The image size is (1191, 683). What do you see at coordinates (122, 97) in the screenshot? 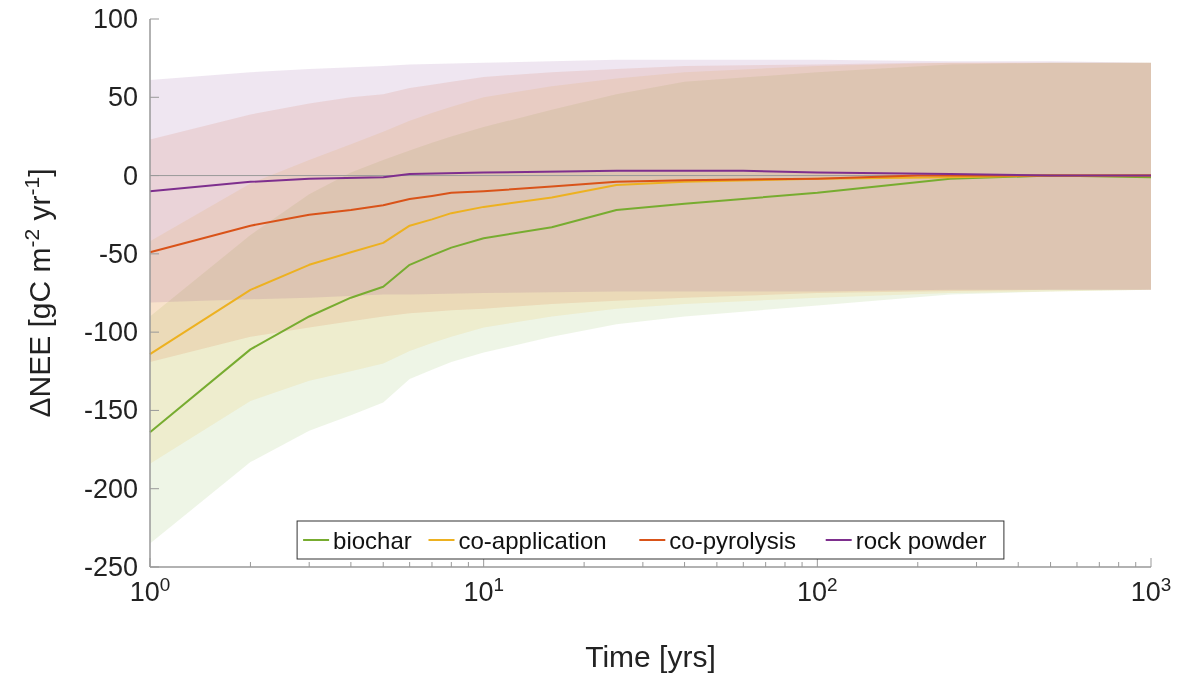
I see `y-tick-label: 50` at bounding box center [122, 97].